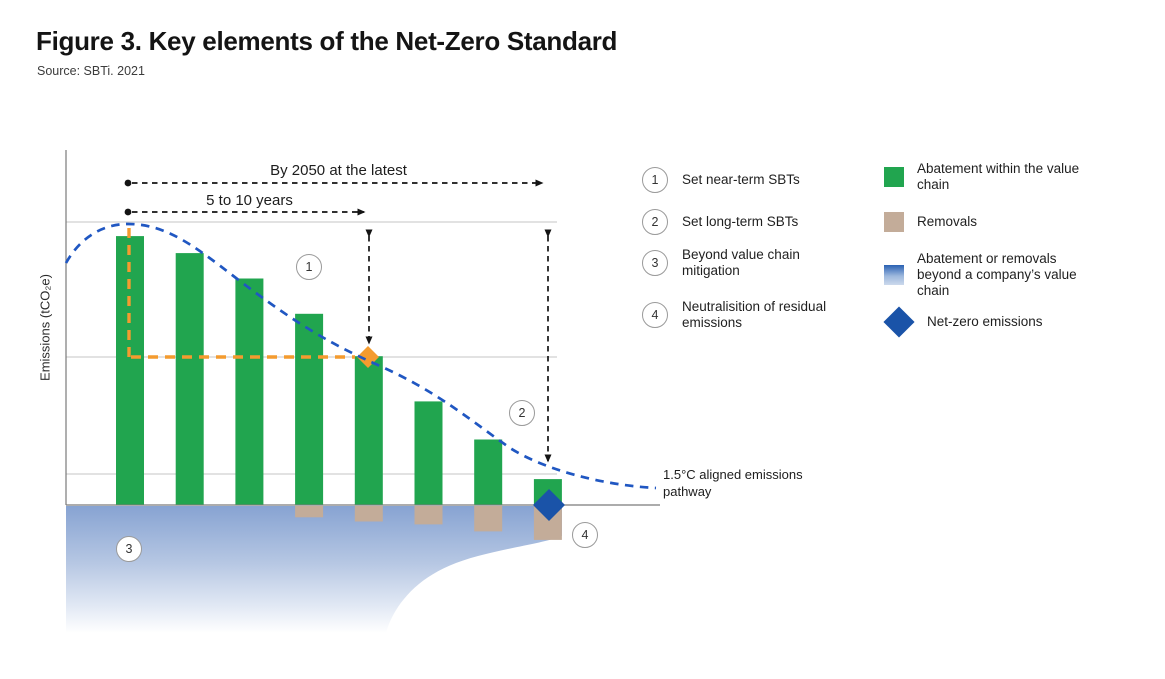  Describe the element at coordinates (894, 177) in the screenshot. I see `green-square-swatch` at that location.